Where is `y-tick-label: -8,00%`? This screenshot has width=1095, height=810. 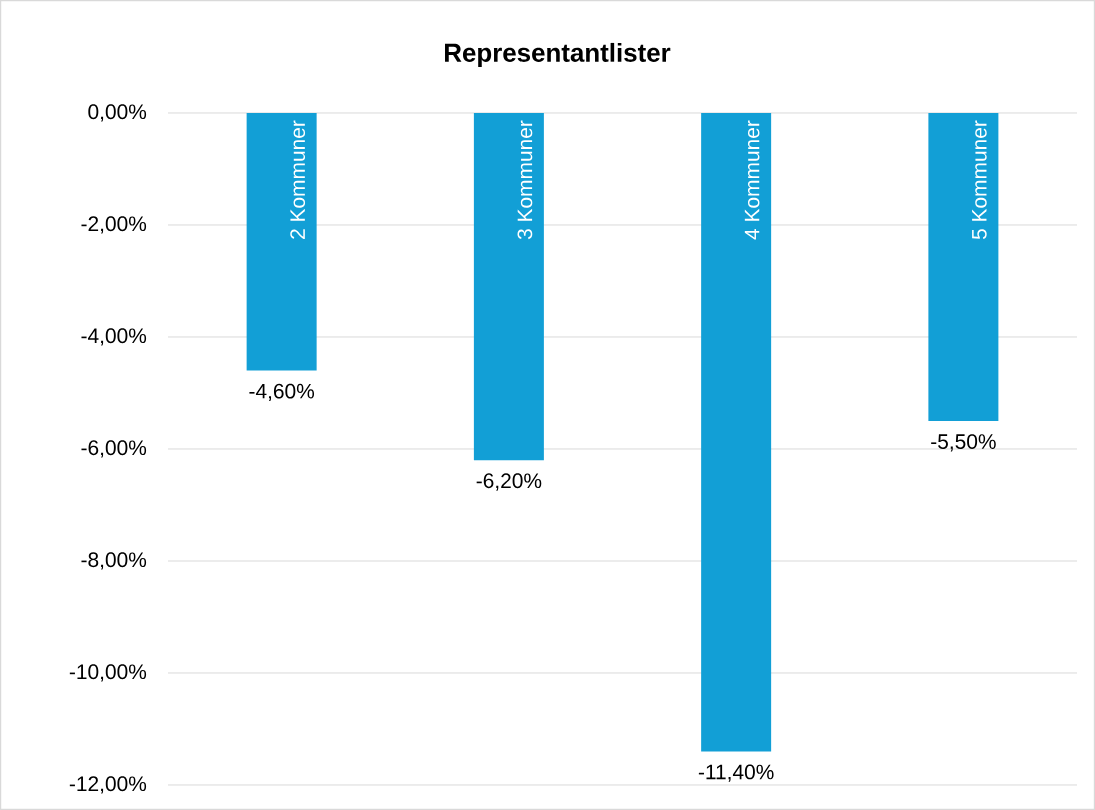
y-tick-label: -8,00% is located at coordinates (114, 561).